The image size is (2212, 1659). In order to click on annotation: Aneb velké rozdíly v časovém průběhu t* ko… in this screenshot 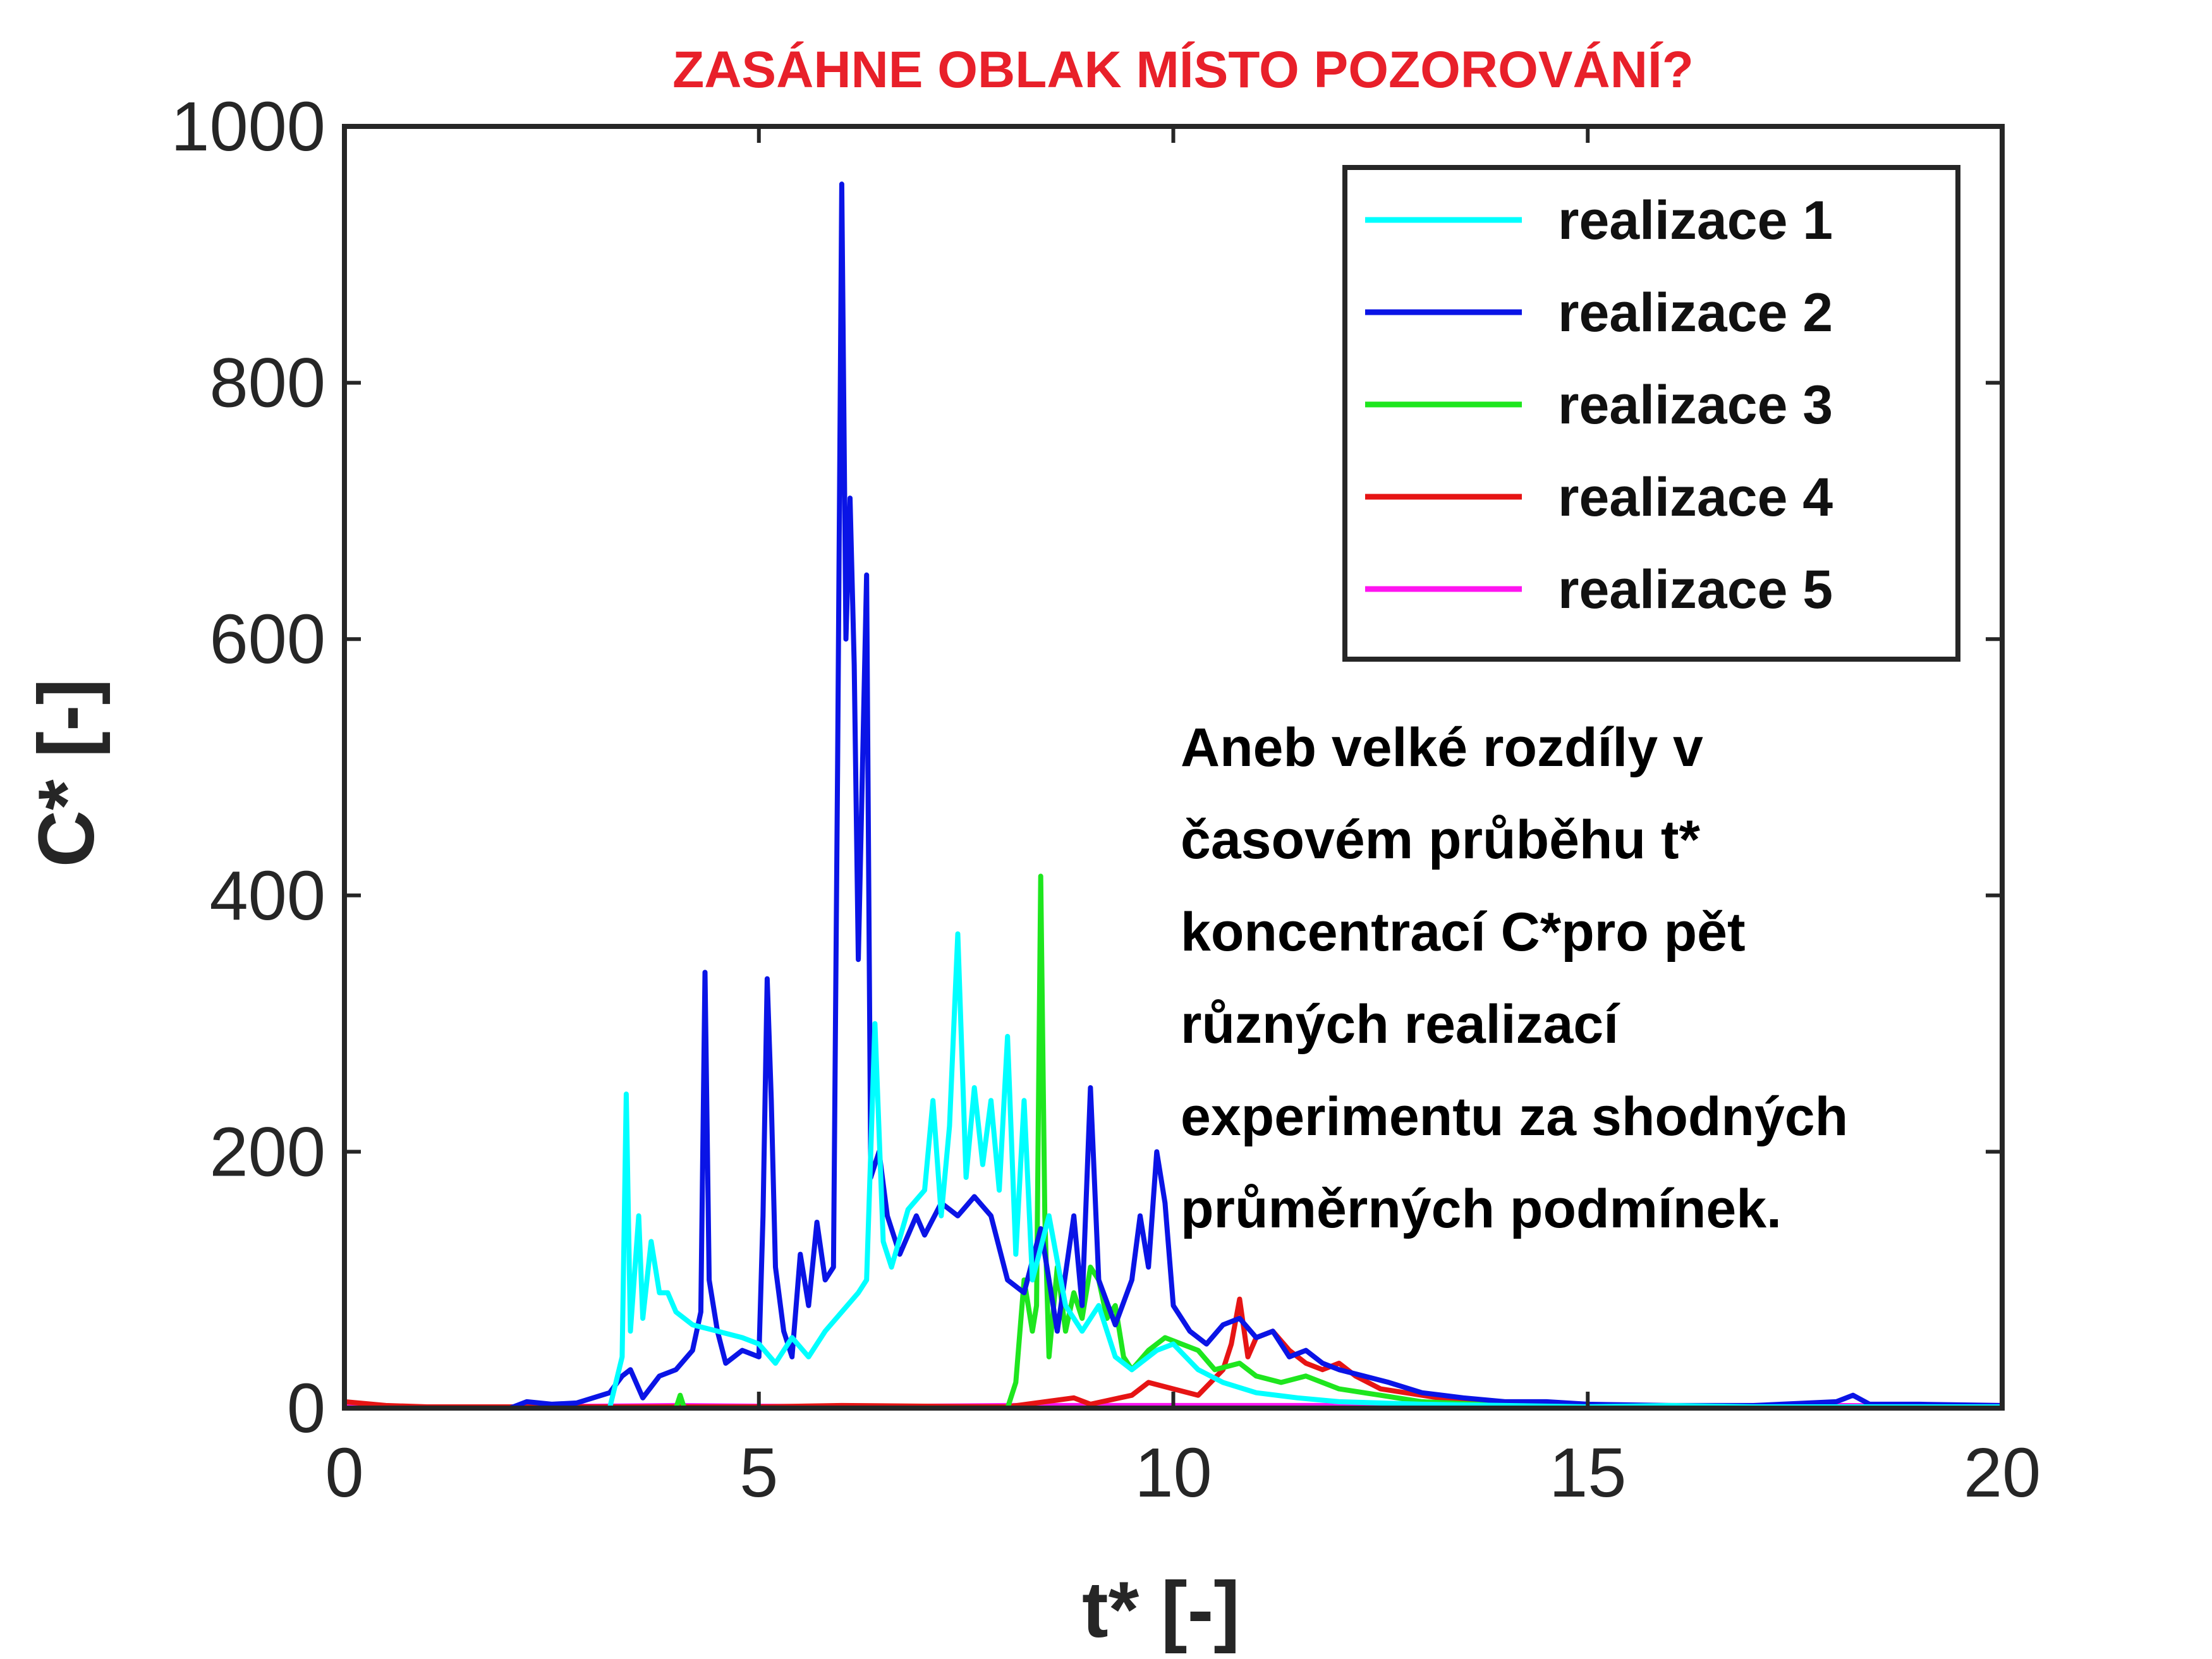, I will do `click(1514, 978)`.